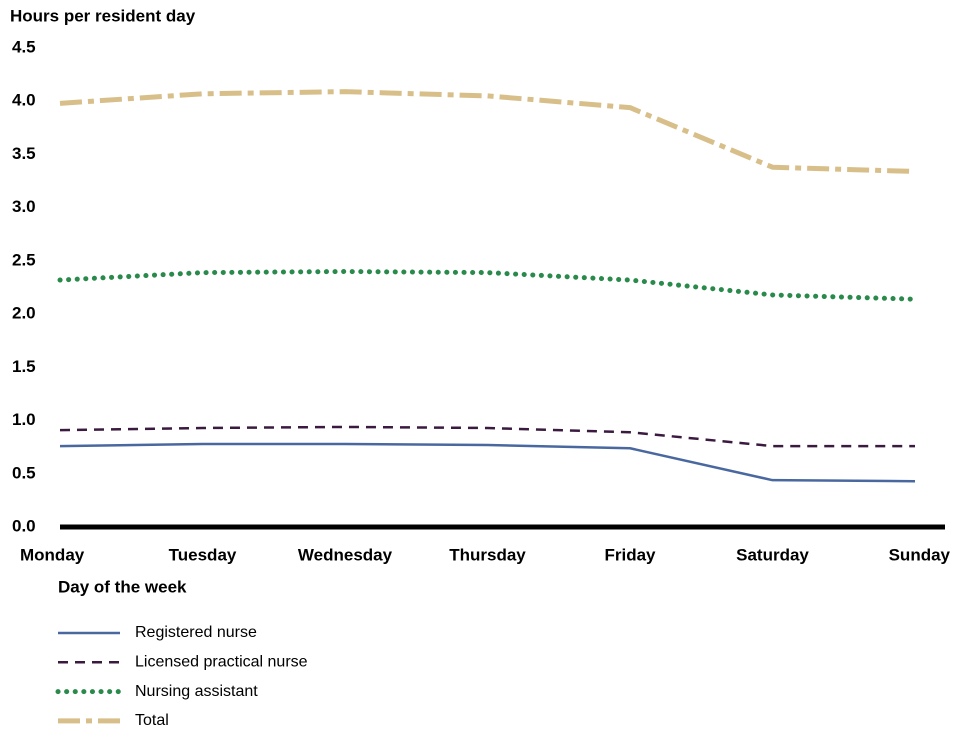 This screenshot has width=970, height=735. Describe the element at coordinates (487, 554) in the screenshot. I see `x-tick-label: Thursday` at that location.